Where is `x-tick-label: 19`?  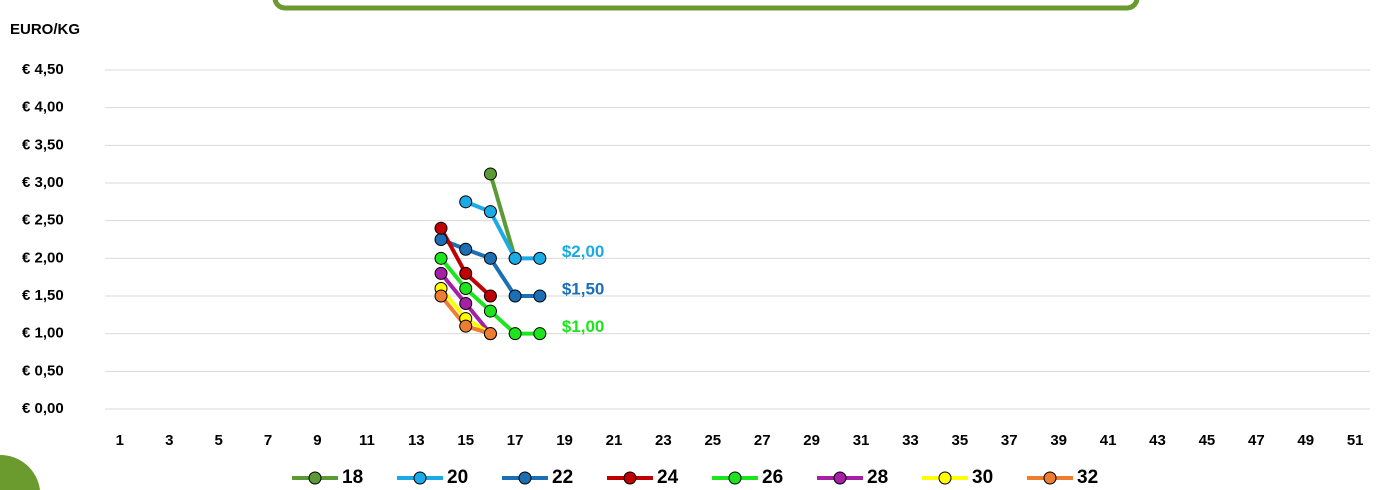 x-tick-label: 19 is located at coordinates (564, 440).